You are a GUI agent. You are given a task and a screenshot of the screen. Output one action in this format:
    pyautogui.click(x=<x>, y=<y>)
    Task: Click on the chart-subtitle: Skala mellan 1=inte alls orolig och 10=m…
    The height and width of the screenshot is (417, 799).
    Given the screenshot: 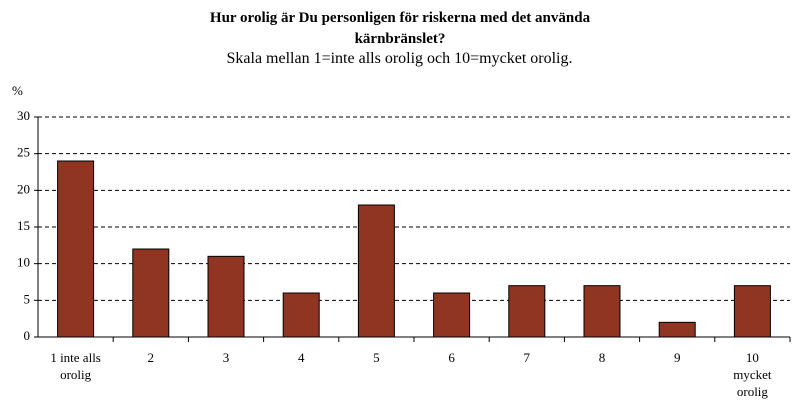 What is the action you would take?
    pyautogui.click(x=399, y=58)
    